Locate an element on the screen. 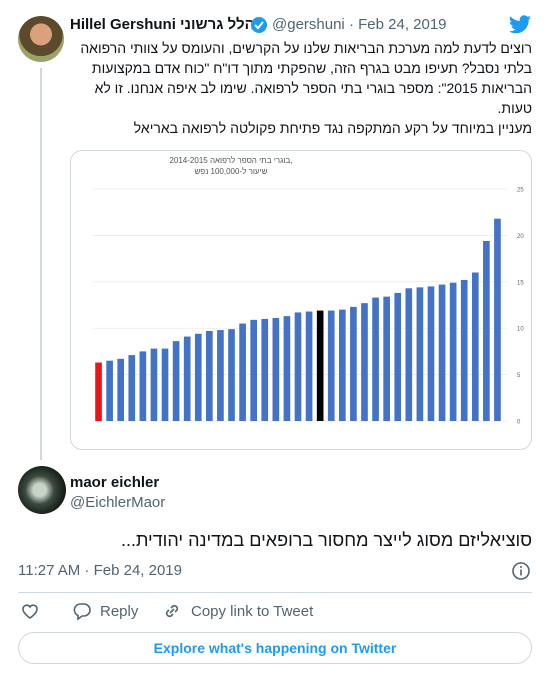 The image size is (550, 680). reply-author-handle: @EichlerMaor is located at coordinates (118, 502).